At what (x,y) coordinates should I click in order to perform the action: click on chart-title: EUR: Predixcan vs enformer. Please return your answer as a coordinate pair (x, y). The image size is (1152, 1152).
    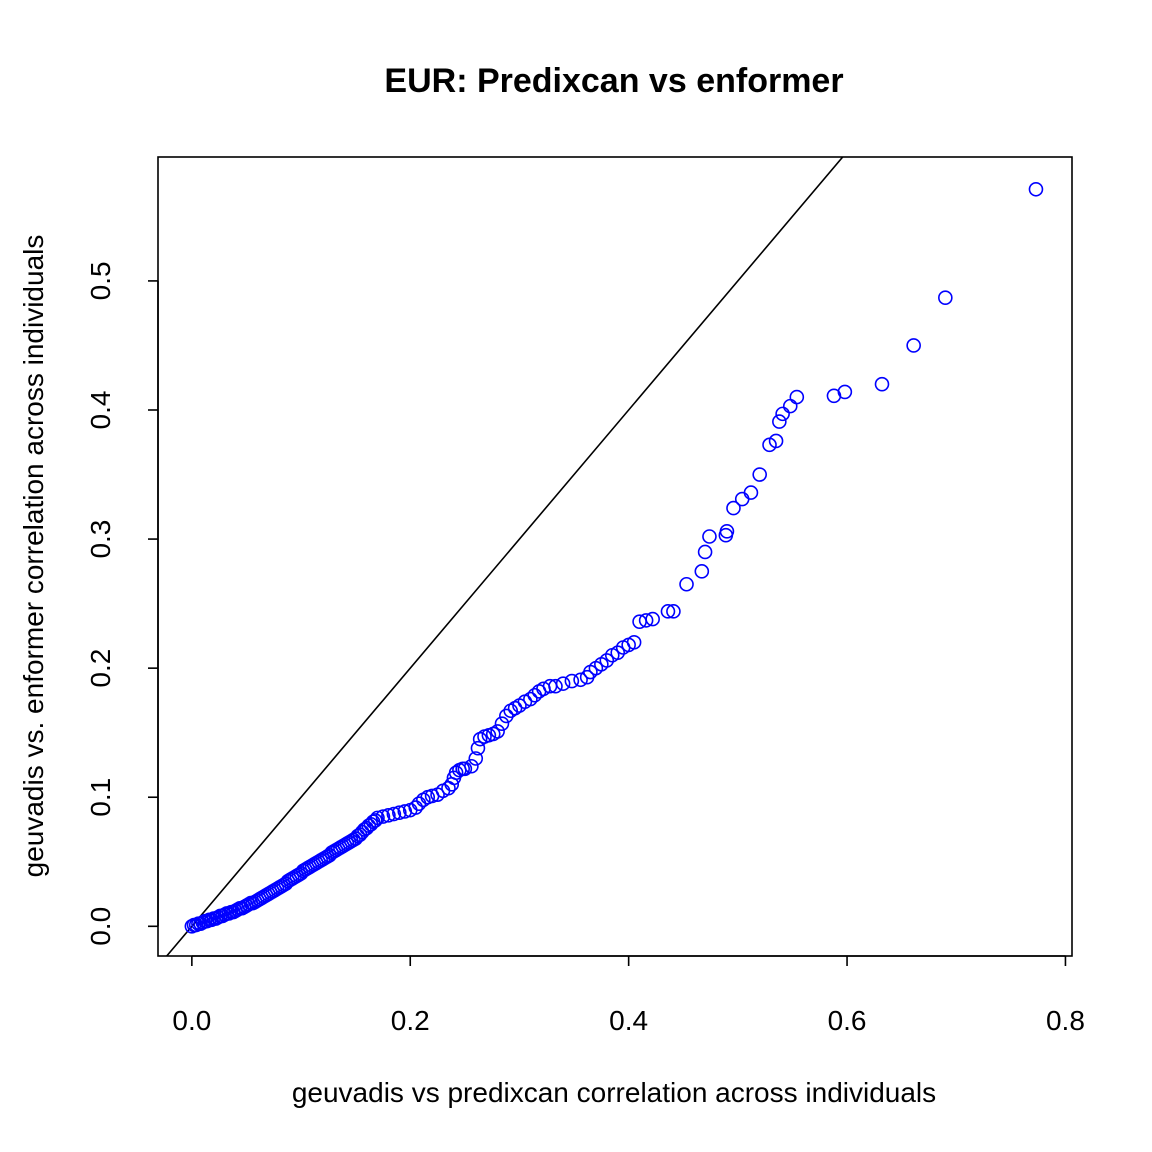
    Looking at the image, I should click on (613, 81).